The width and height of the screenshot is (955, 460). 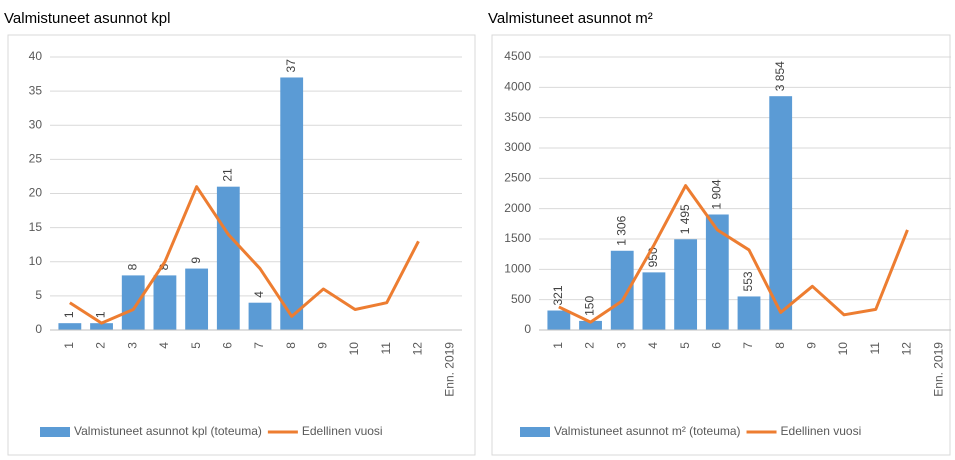 I want to click on data-label: 553, so click(x=748, y=281).